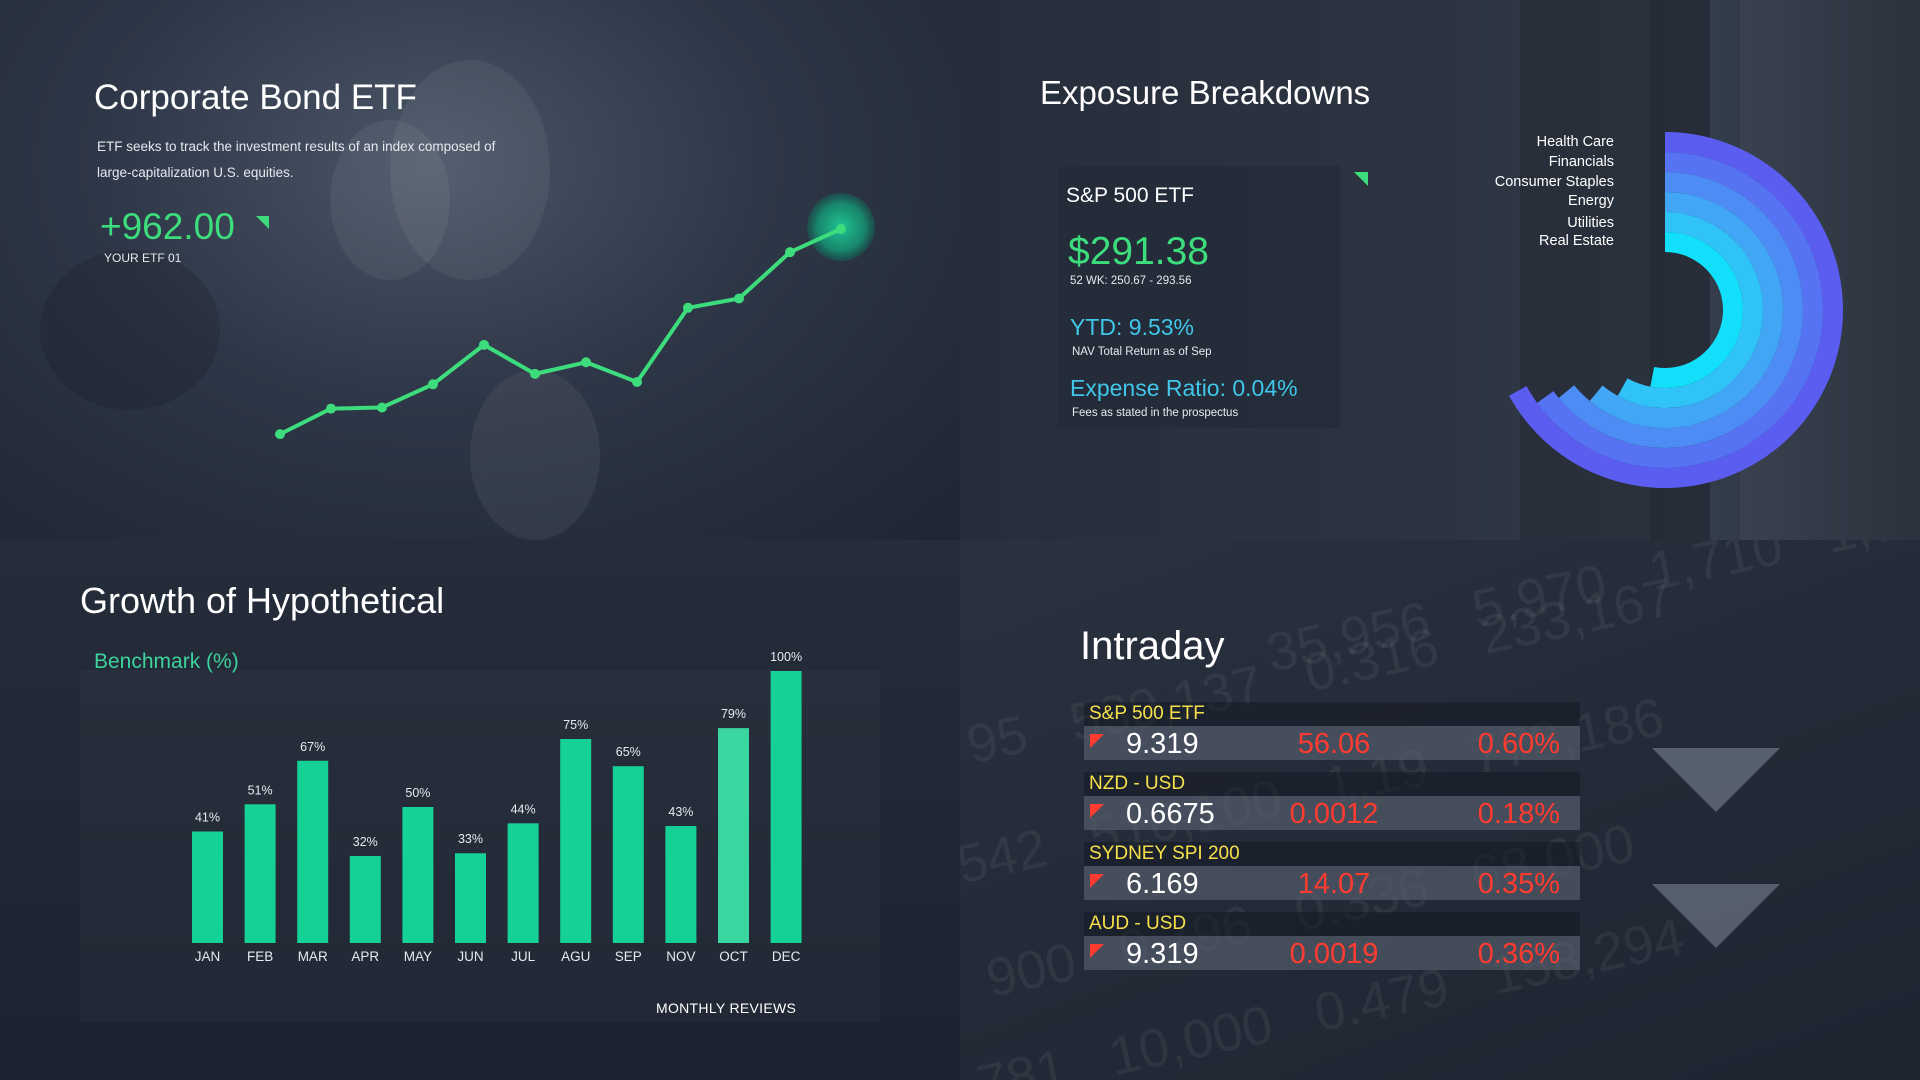  What do you see at coordinates (1170, 814) in the screenshot?
I see `ticker-price: 0.6675` at bounding box center [1170, 814].